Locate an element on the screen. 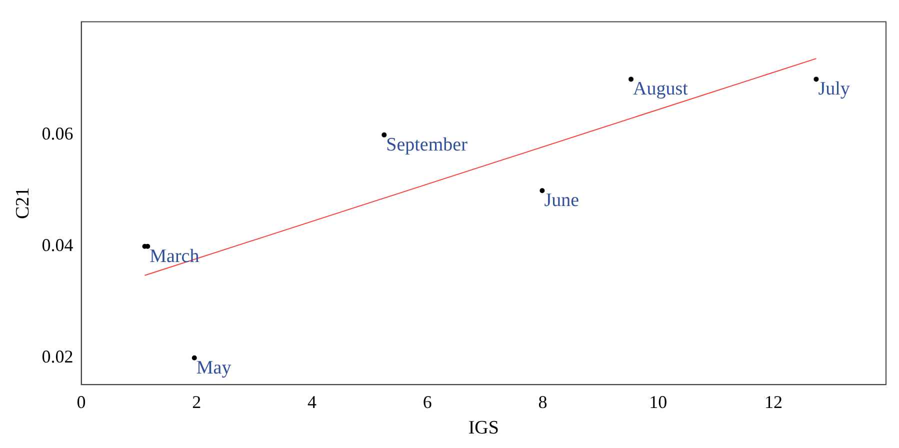 The height and width of the screenshot is (448, 899). annotation: August is located at coordinates (661, 89).